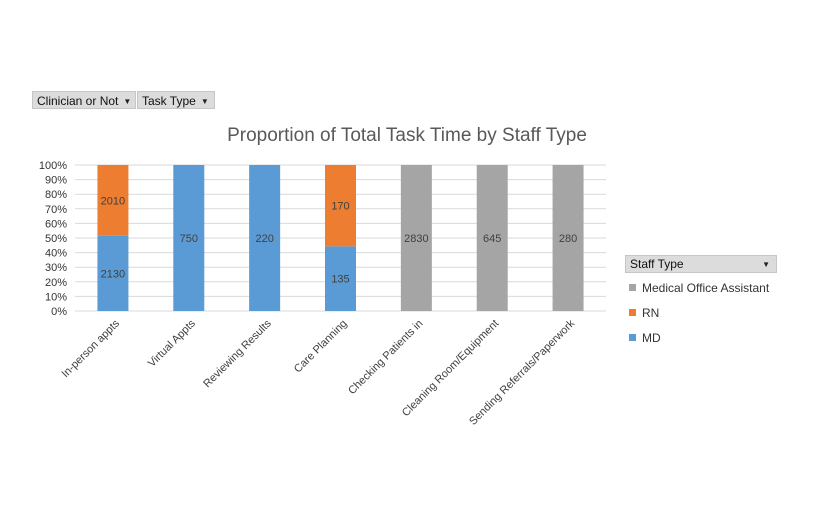  I want to click on x-tick-label: Reviewing Results, so click(237, 353).